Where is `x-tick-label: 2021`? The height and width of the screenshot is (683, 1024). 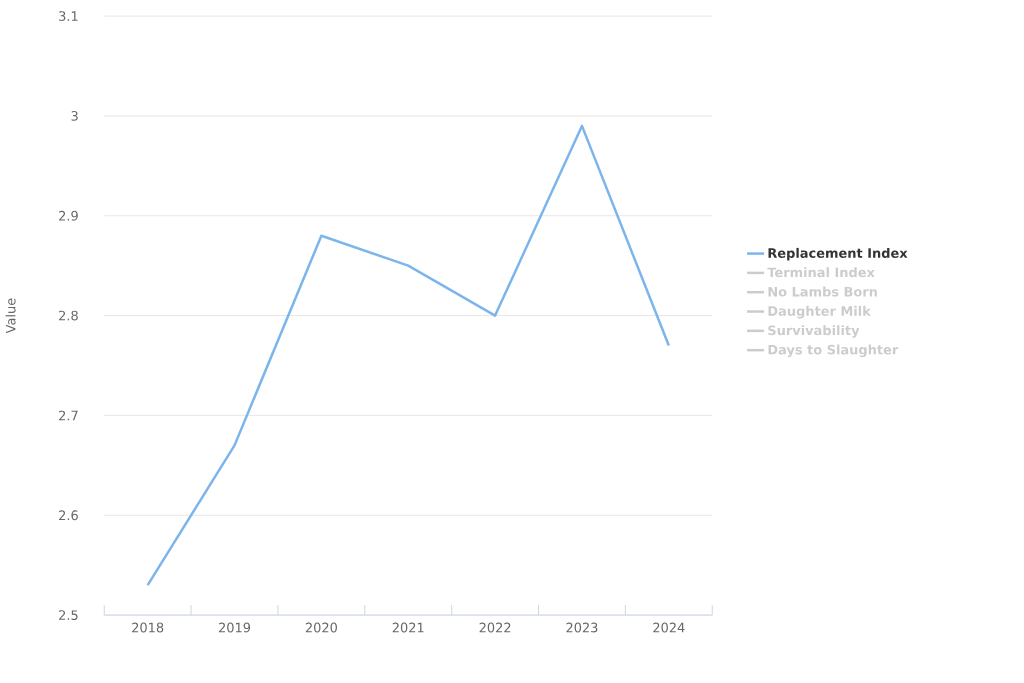 x-tick-label: 2021 is located at coordinates (408, 627).